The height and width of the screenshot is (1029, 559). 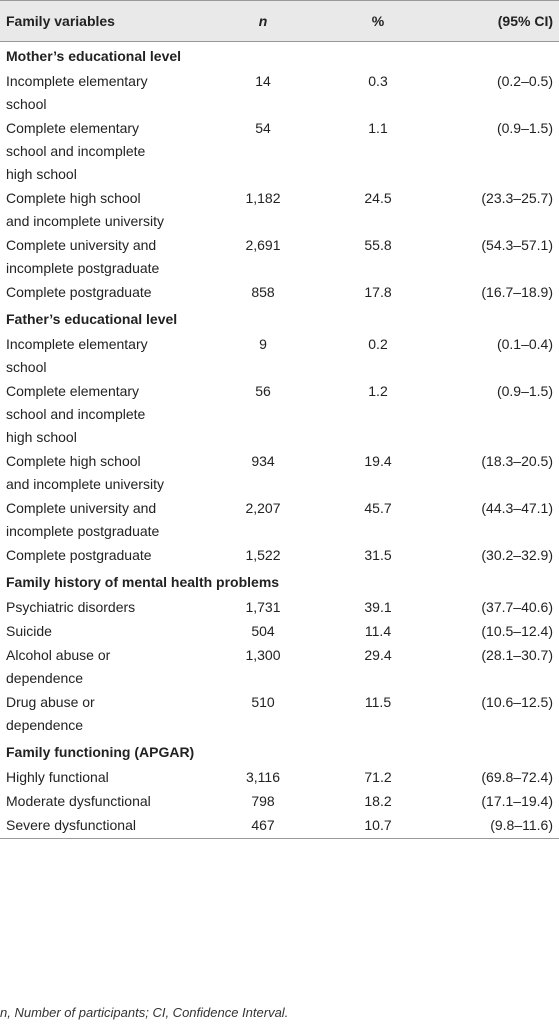 I want to click on percent: 0.3, so click(x=378, y=81).